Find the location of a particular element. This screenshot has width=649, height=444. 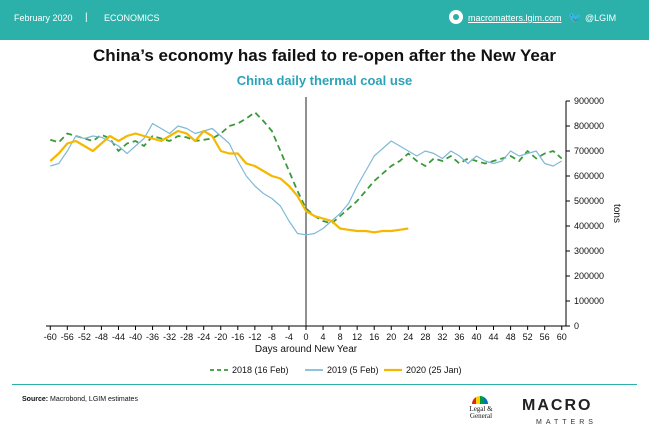

x-tick-label: 44 is located at coordinates (494, 337).